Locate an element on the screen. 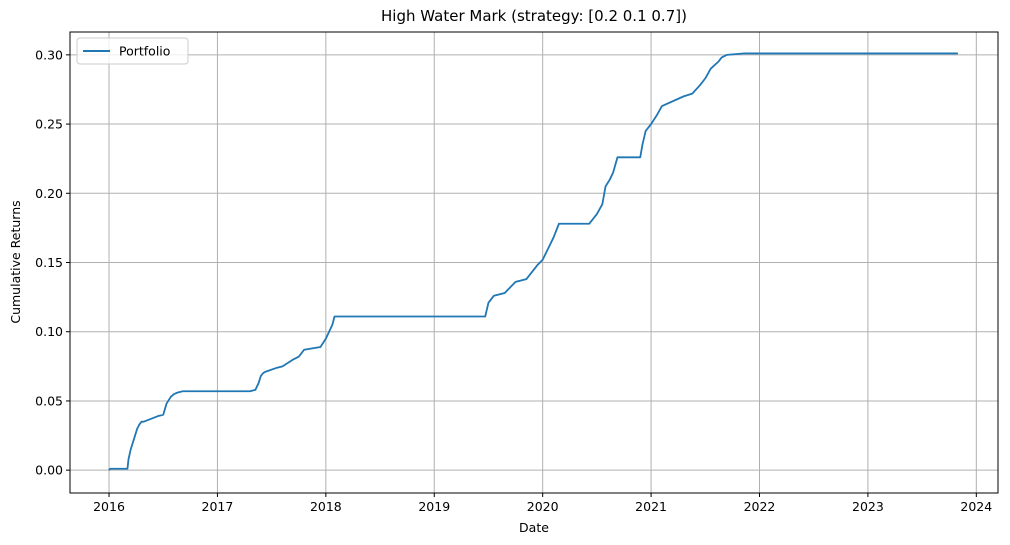  y-tick-label: 0.10 is located at coordinates (49, 331).